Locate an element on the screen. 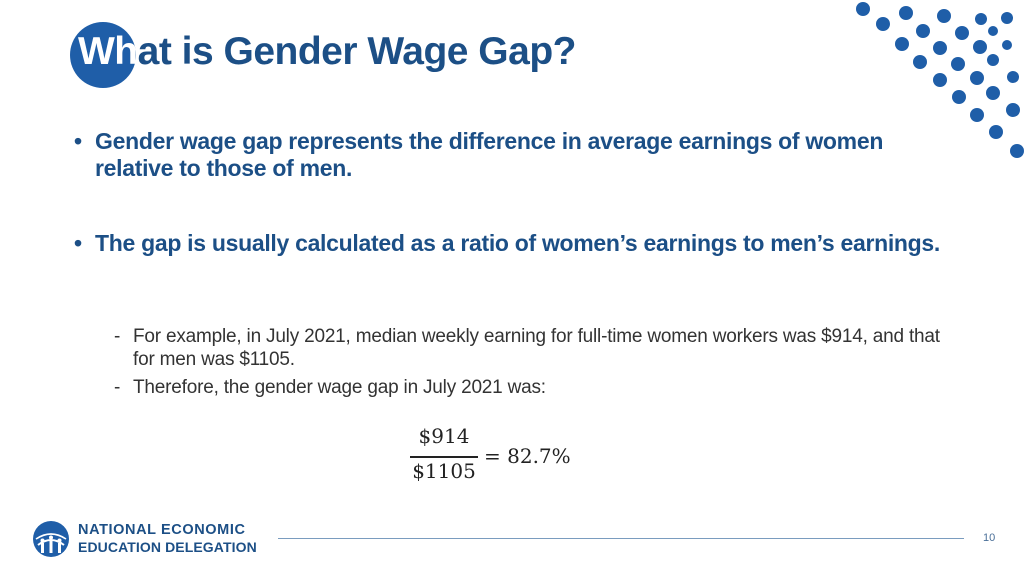  footer-divider is located at coordinates (621, 538).